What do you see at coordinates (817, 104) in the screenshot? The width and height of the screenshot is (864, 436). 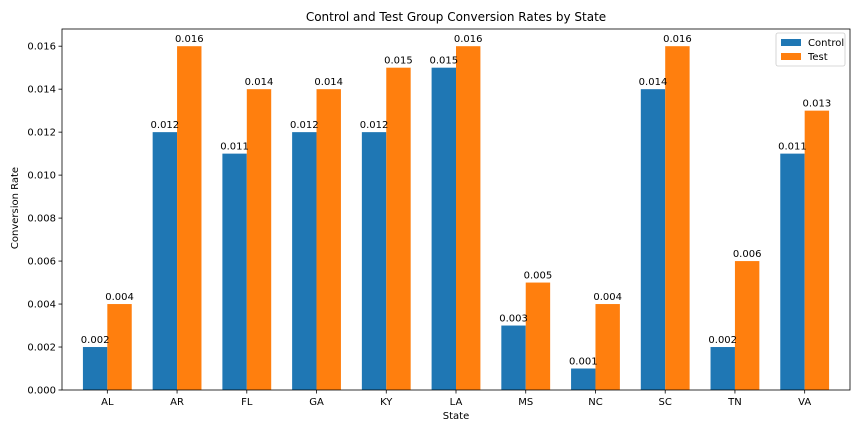 I see `data-label-test-va: 0.013` at bounding box center [817, 104].